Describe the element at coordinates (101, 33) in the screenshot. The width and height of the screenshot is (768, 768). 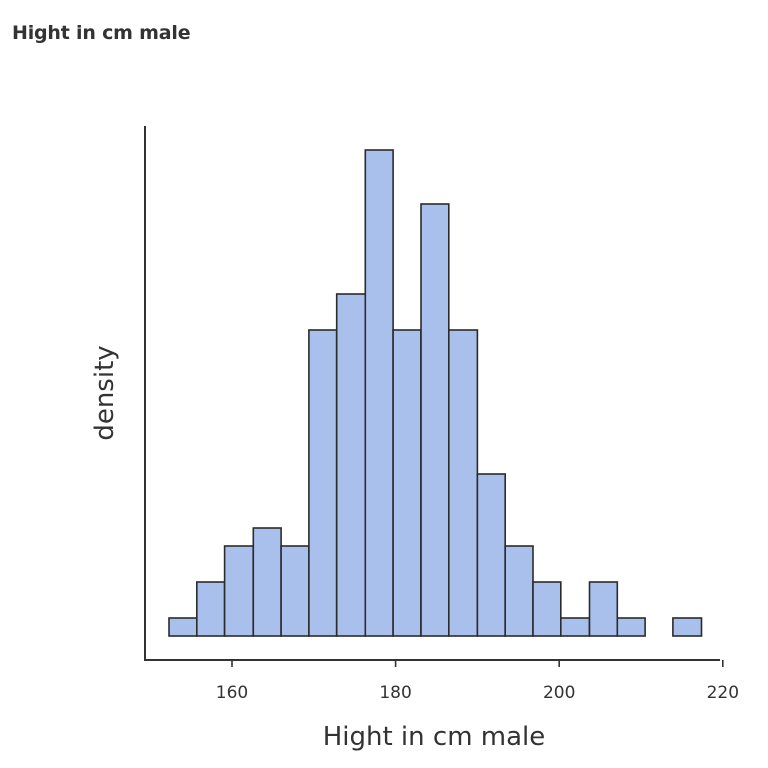
I see `page-title: Hight in cm male` at that location.